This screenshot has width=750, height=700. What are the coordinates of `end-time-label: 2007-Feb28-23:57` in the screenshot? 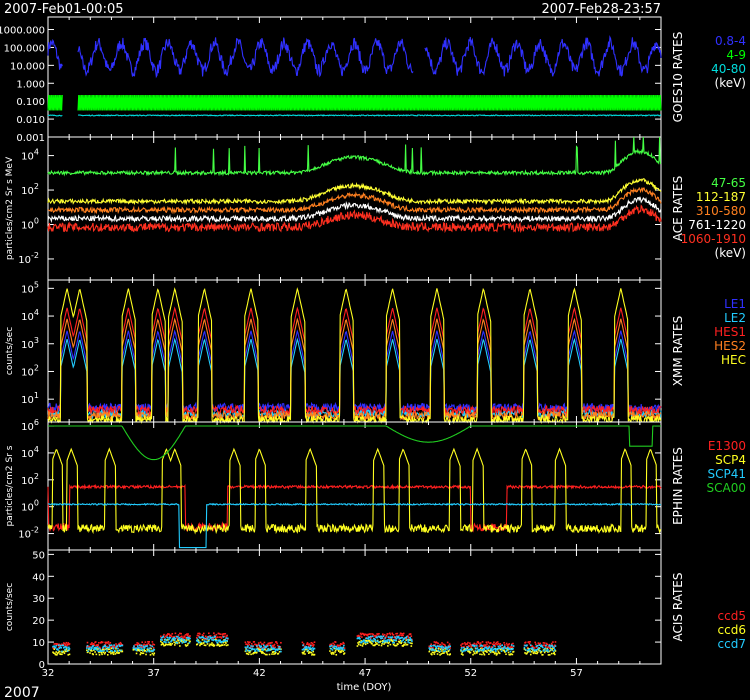 It's located at (602, 9).